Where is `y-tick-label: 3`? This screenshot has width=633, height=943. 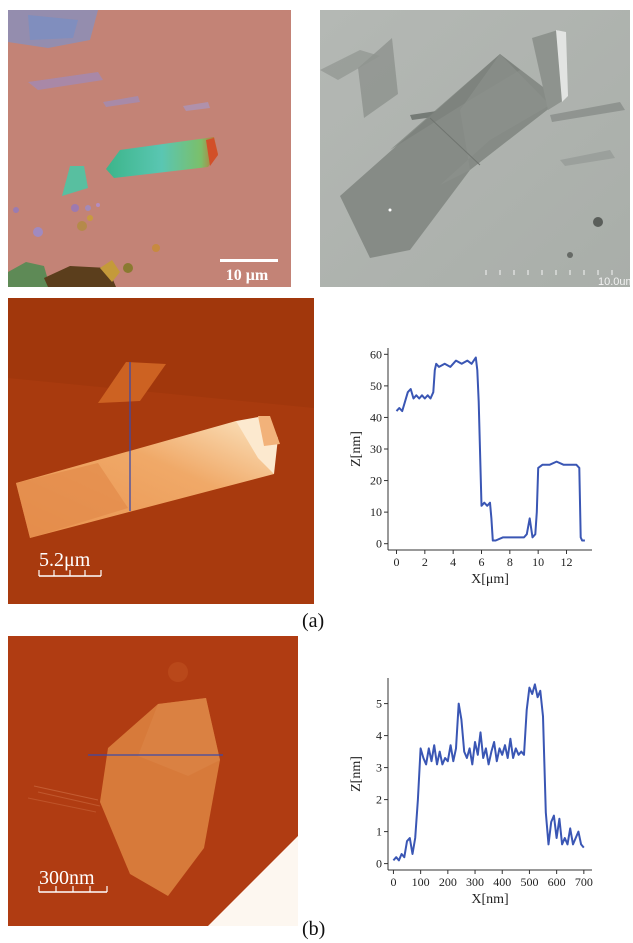
y-tick-label: 3 is located at coordinates (379, 768).